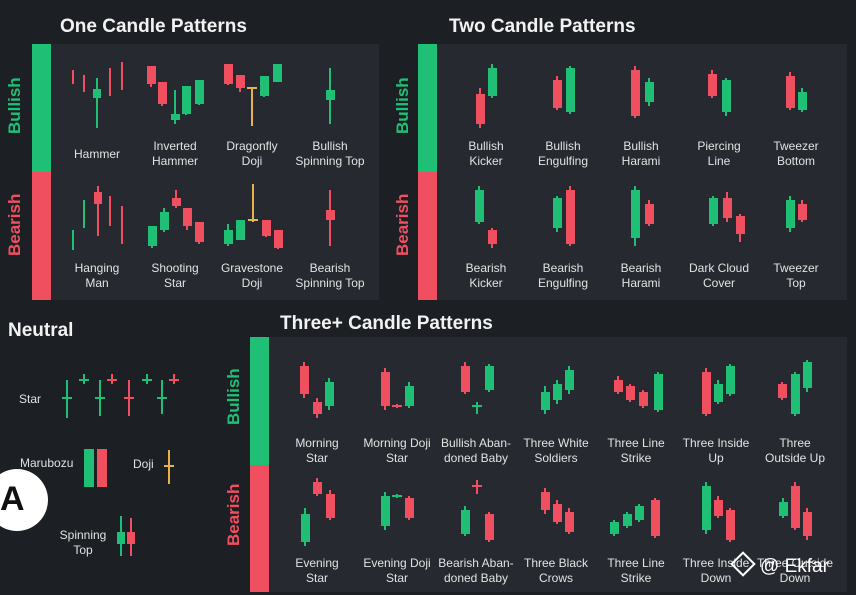 The height and width of the screenshot is (595, 856). Describe the element at coordinates (259, 528) in the screenshot. I see `three-bearish-bar` at that location.